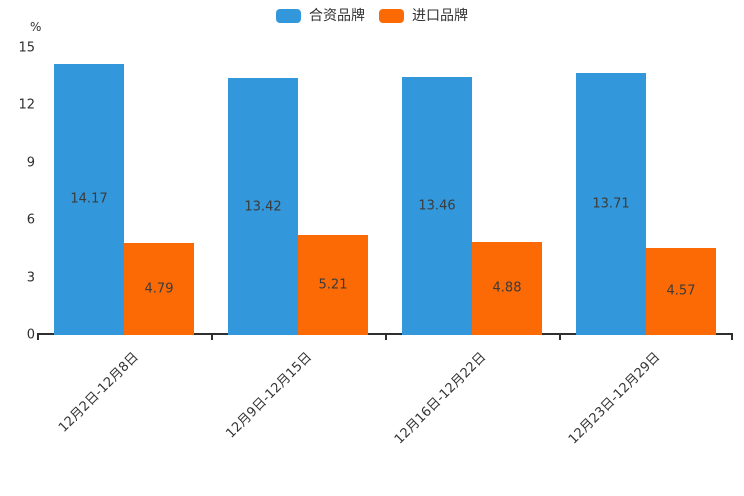  I want to click on x-axis-category-label: 12月16日-12月22日, so click(440, 398).